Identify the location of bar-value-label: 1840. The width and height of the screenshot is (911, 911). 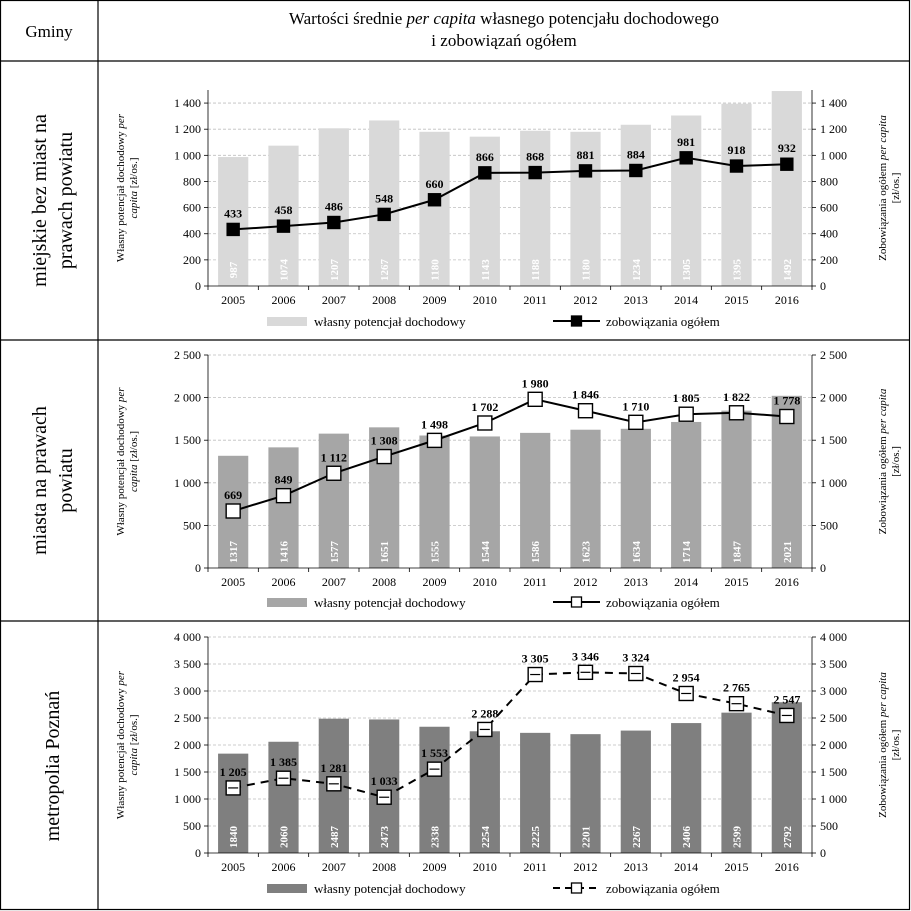
(234, 837).